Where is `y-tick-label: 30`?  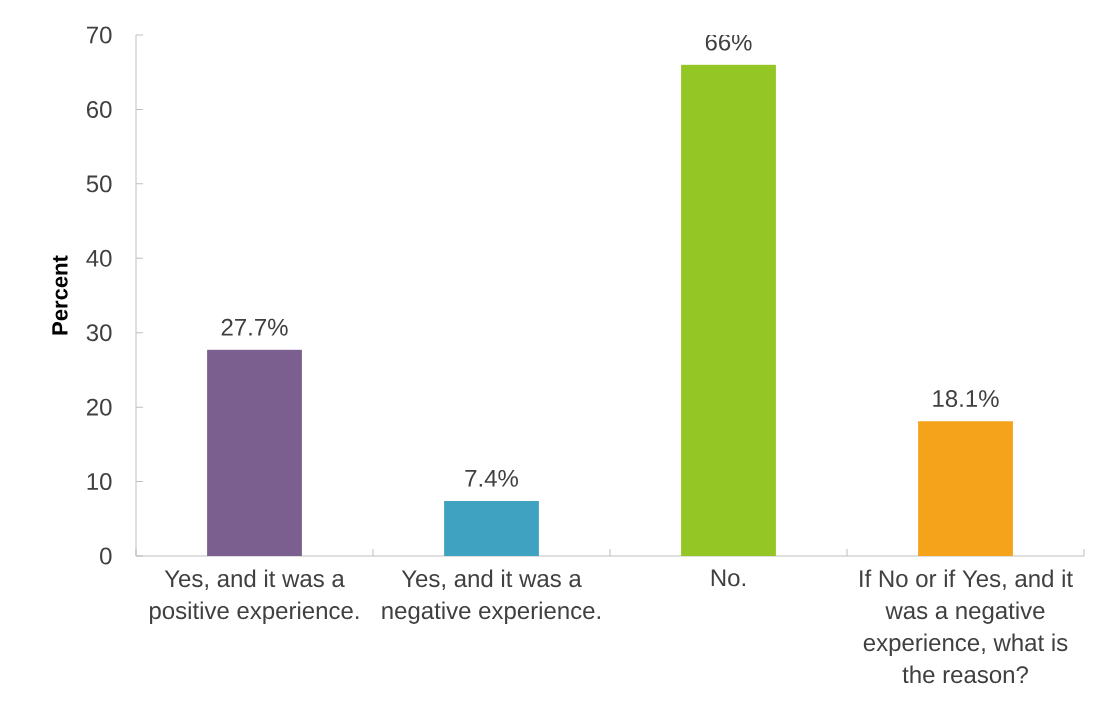
y-tick-label: 30 is located at coordinates (99, 333).